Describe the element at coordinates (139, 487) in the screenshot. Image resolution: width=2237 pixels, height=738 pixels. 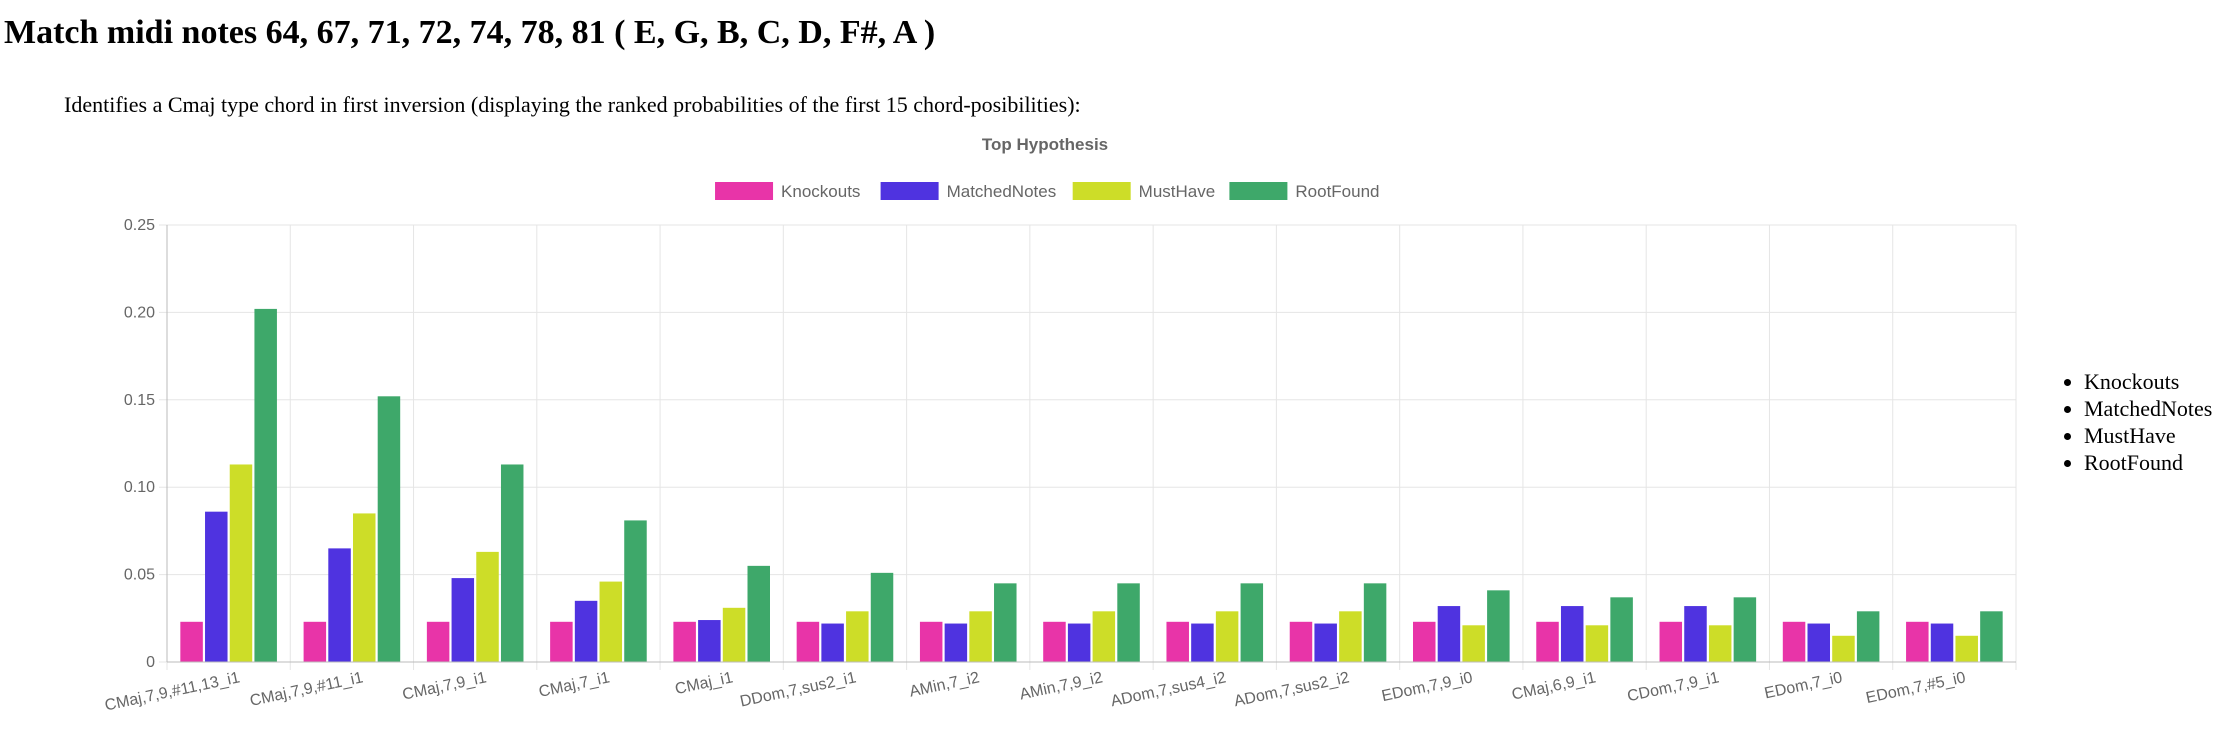
I see `y-tick-label: 0.10` at that location.